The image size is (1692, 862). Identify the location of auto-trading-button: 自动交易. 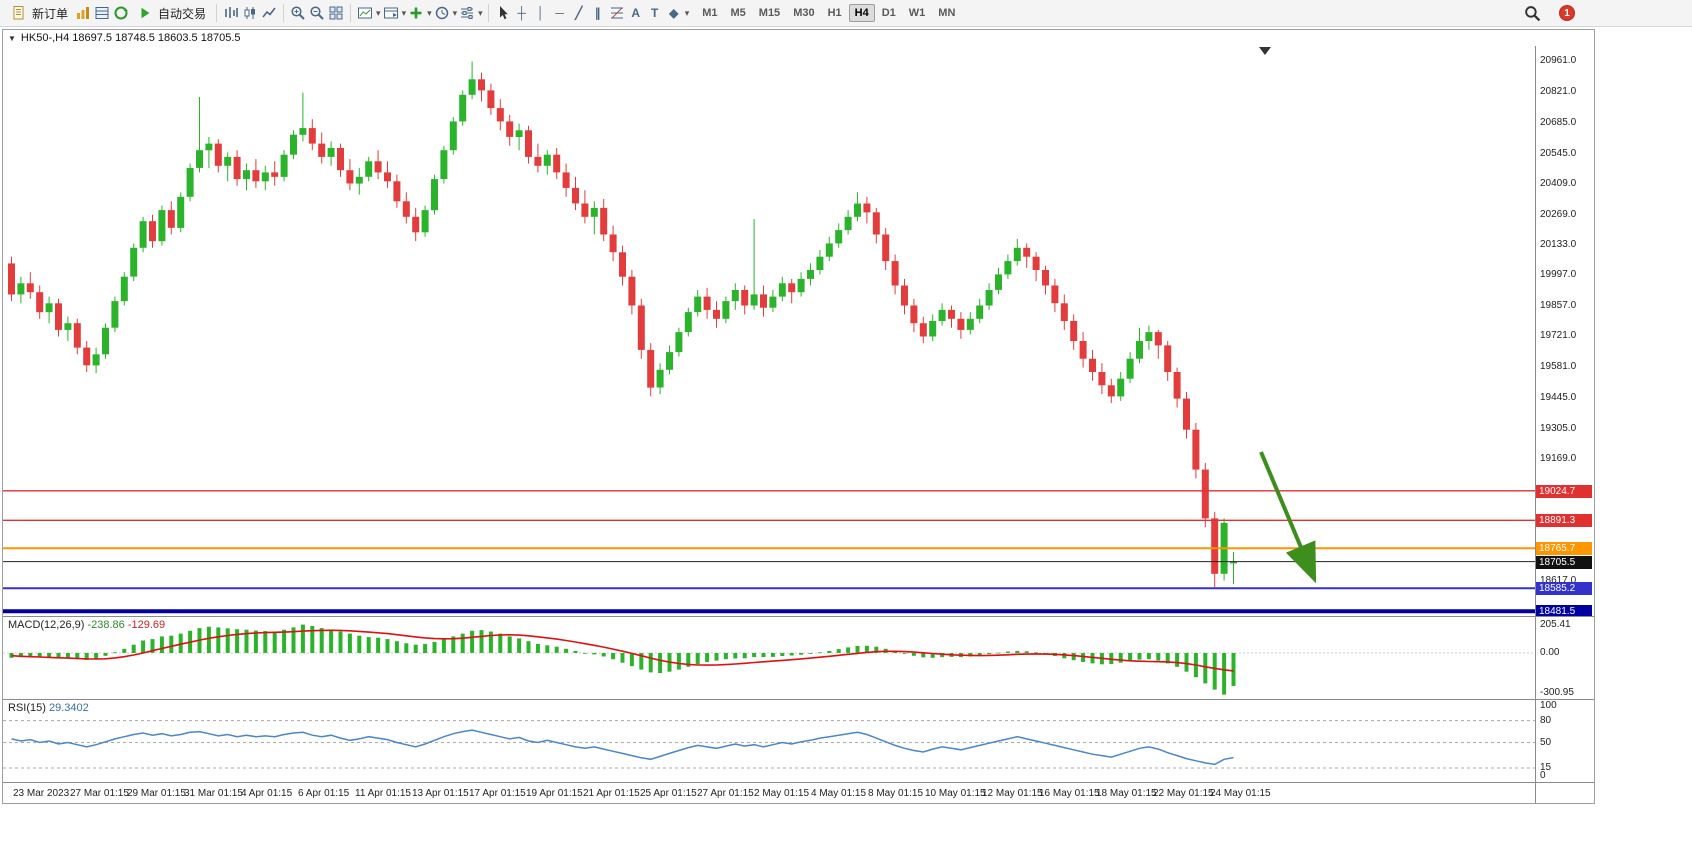
(171, 13).